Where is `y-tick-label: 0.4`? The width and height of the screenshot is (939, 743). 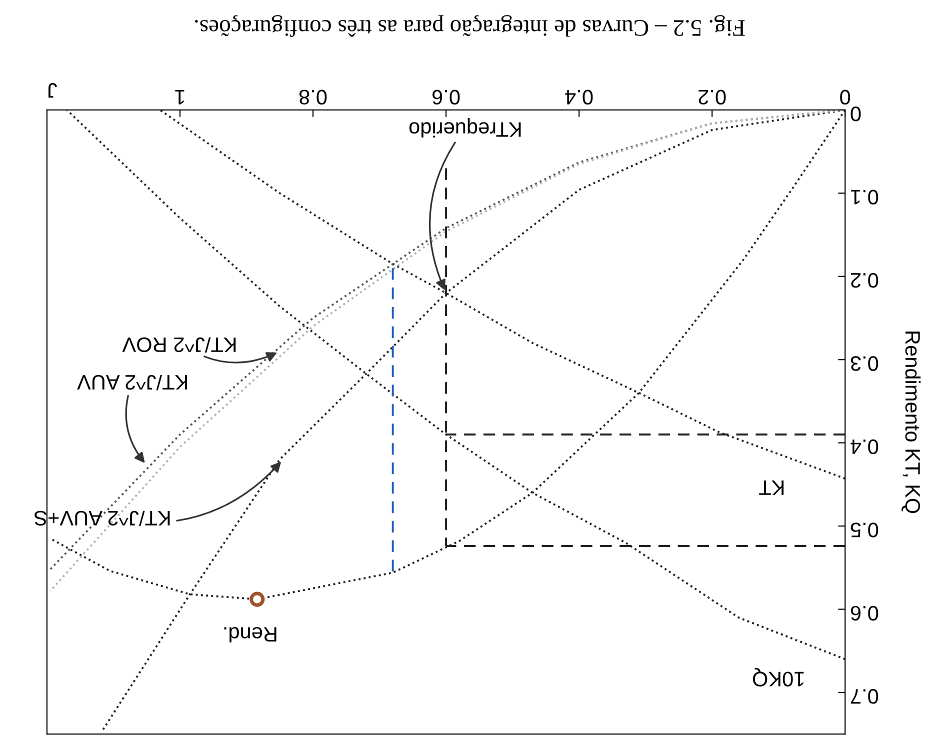 y-tick-label: 0.4 is located at coordinates (864, 446).